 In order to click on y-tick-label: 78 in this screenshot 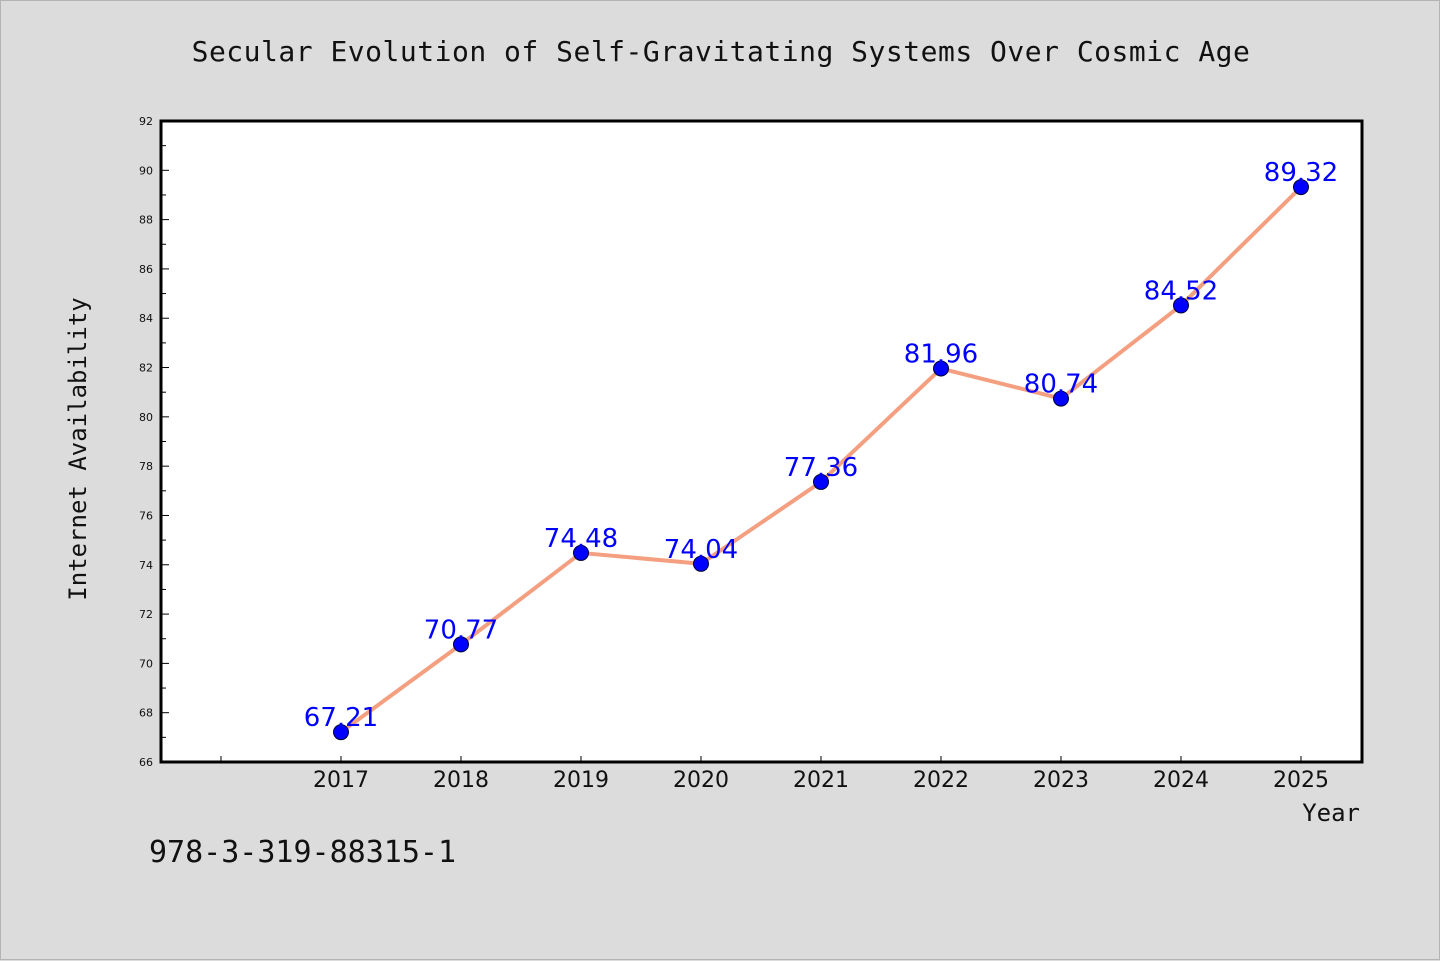, I will do `click(146, 466)`.